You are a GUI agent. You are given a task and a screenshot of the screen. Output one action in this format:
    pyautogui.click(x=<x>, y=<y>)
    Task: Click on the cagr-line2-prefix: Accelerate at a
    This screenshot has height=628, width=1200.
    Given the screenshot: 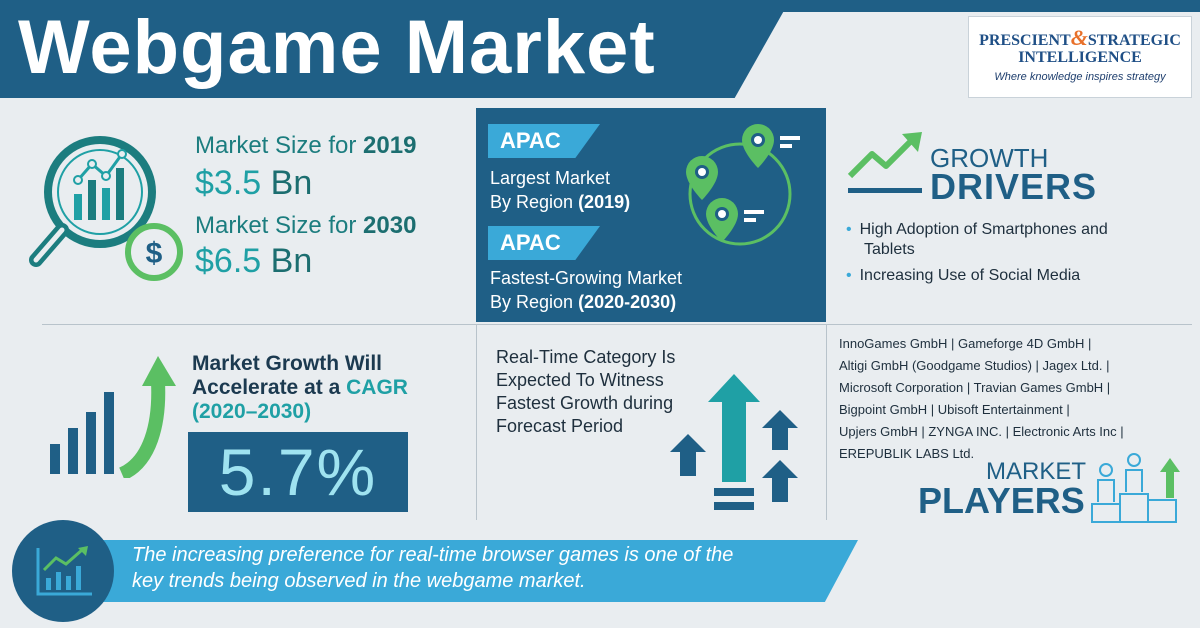 What is the action you would take?
    pyautogui.click(x=269, y=387)
    